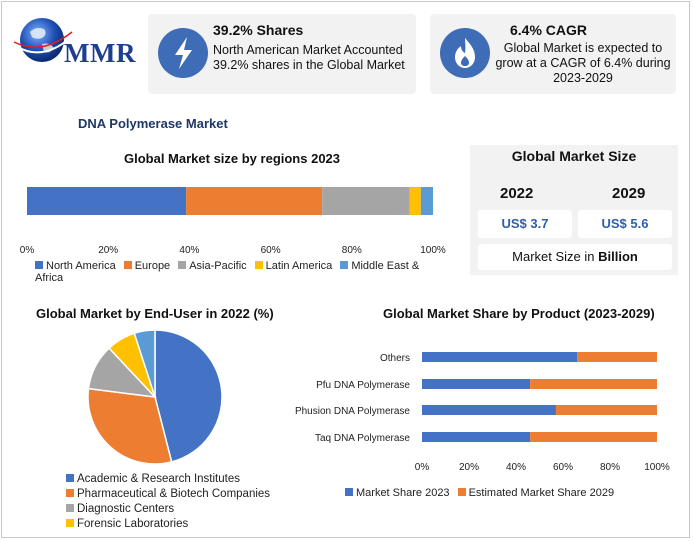 The width and height of the screenshot is (693, 541). I want to click on legend-label: North America, so click(81, 266).